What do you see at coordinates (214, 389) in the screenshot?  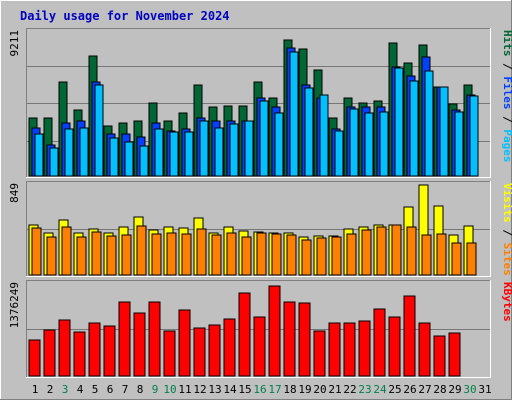 I see `day-label-13: 13` at bounding box center [214, 389].